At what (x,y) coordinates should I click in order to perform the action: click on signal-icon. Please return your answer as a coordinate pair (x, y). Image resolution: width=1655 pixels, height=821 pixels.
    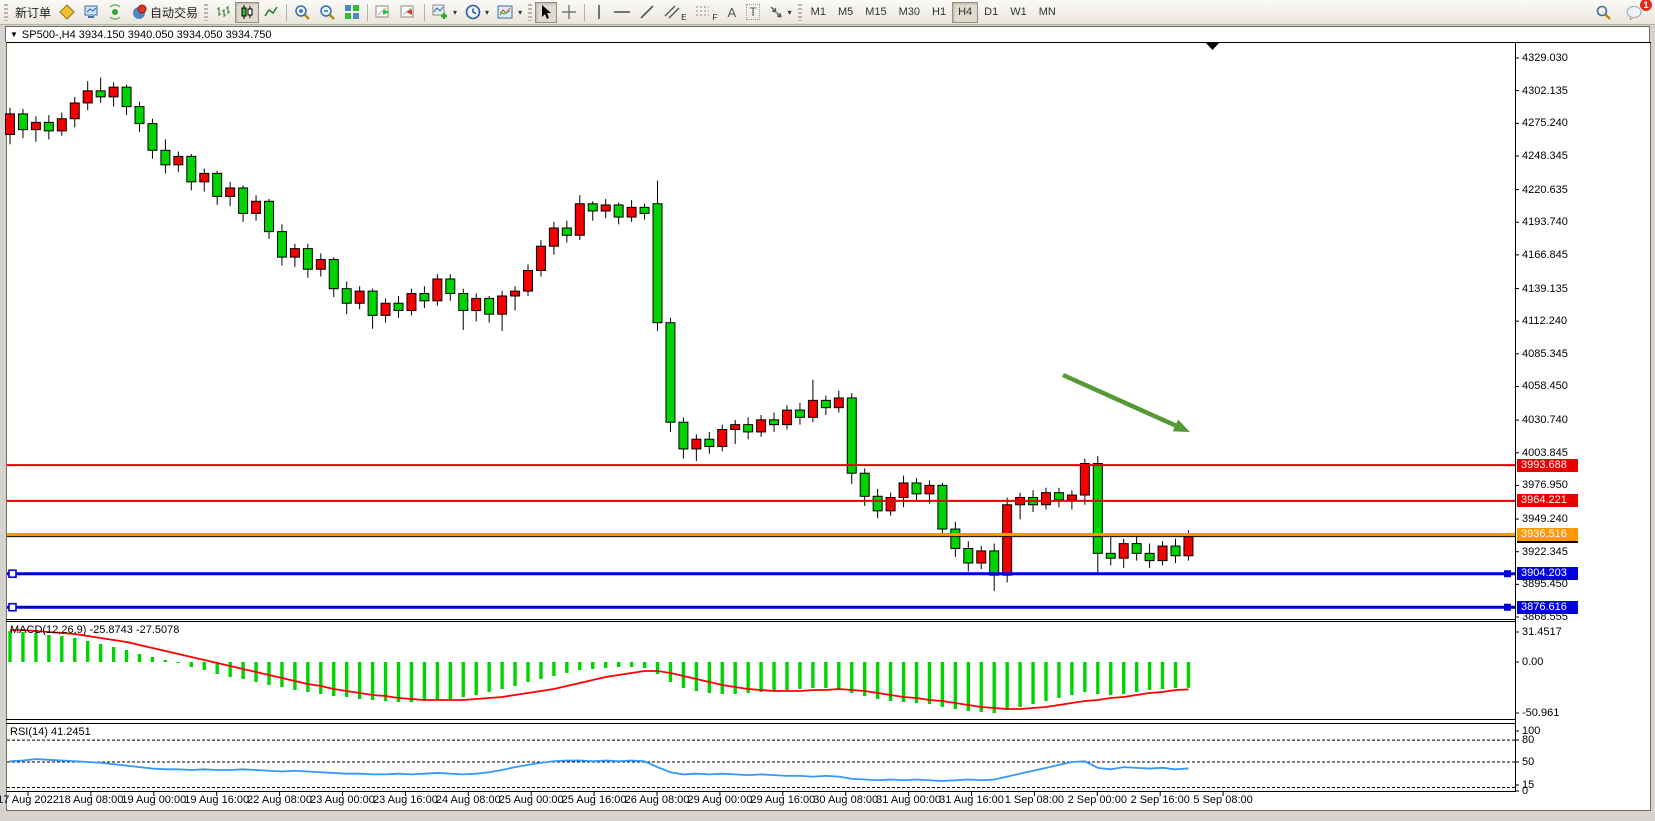
    Looking at the image, I should click on (115, 12).